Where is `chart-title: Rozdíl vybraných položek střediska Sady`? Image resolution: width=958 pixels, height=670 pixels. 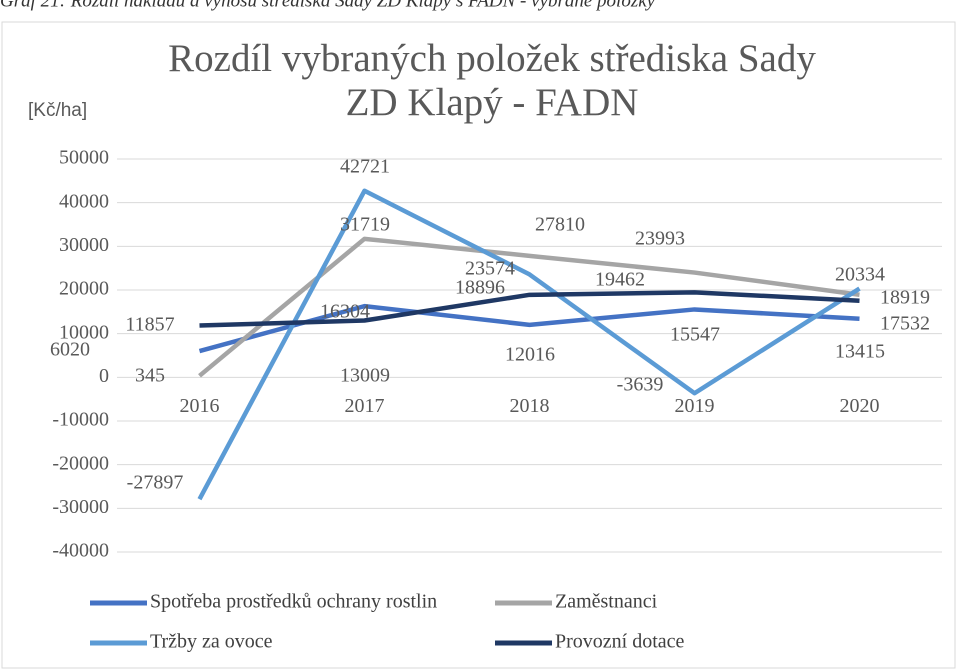 chart-title: Rozdíl vybraných položek střediska Sady is located at coordinates (492, 58).